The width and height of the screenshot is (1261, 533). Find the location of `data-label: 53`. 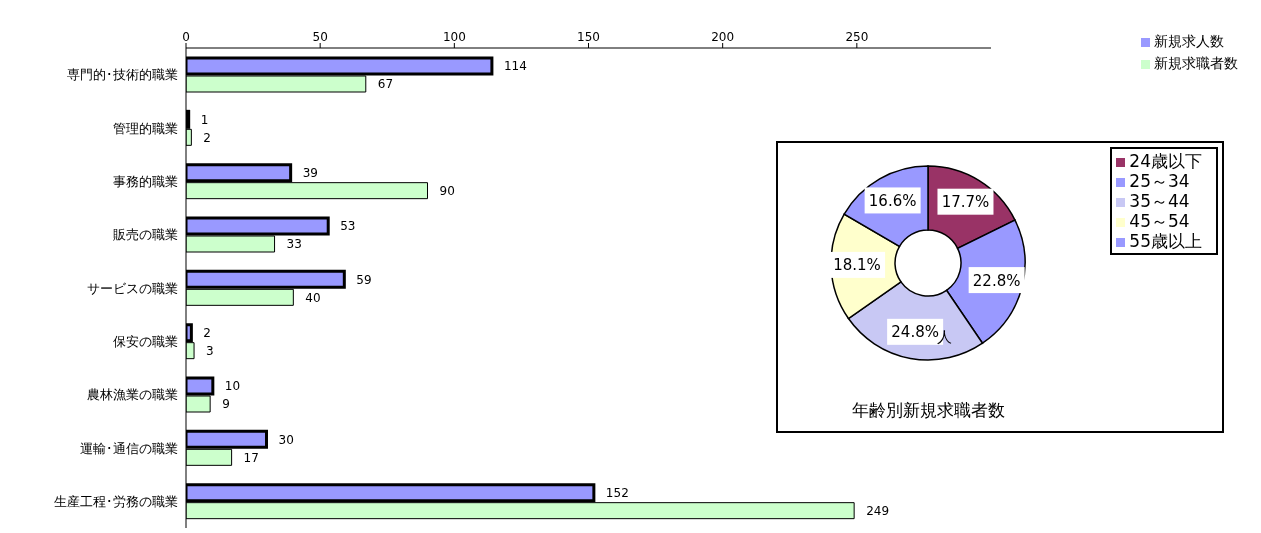

data-label: 53 is located at coordinates (348, 226).